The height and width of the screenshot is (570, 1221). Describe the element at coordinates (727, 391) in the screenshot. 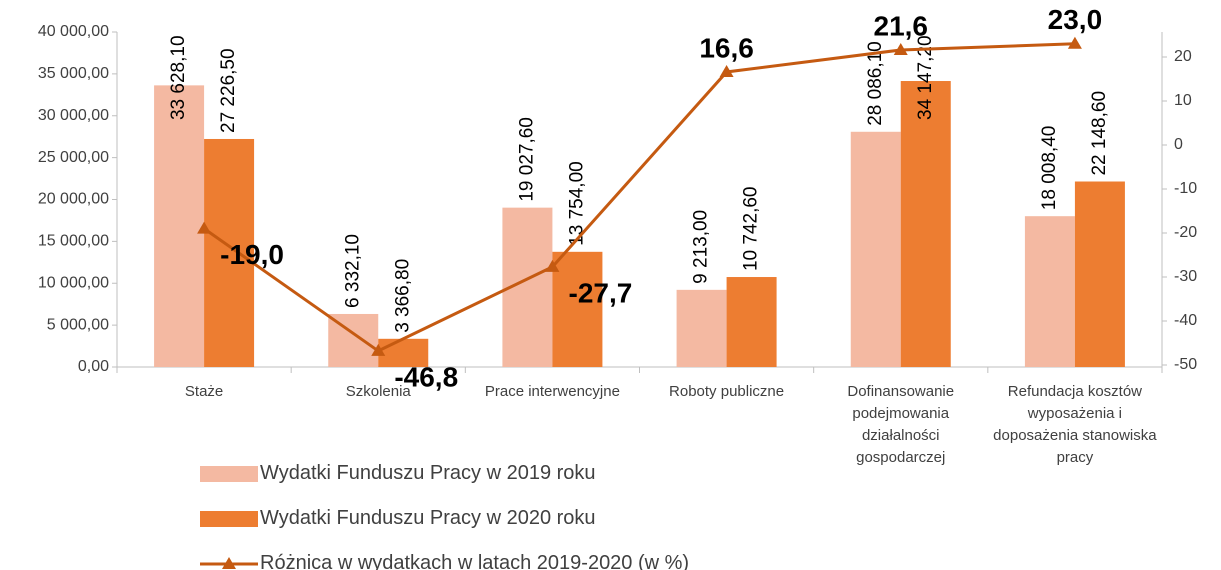

I see `x-tick-label: Roboty publiczne` at that location.